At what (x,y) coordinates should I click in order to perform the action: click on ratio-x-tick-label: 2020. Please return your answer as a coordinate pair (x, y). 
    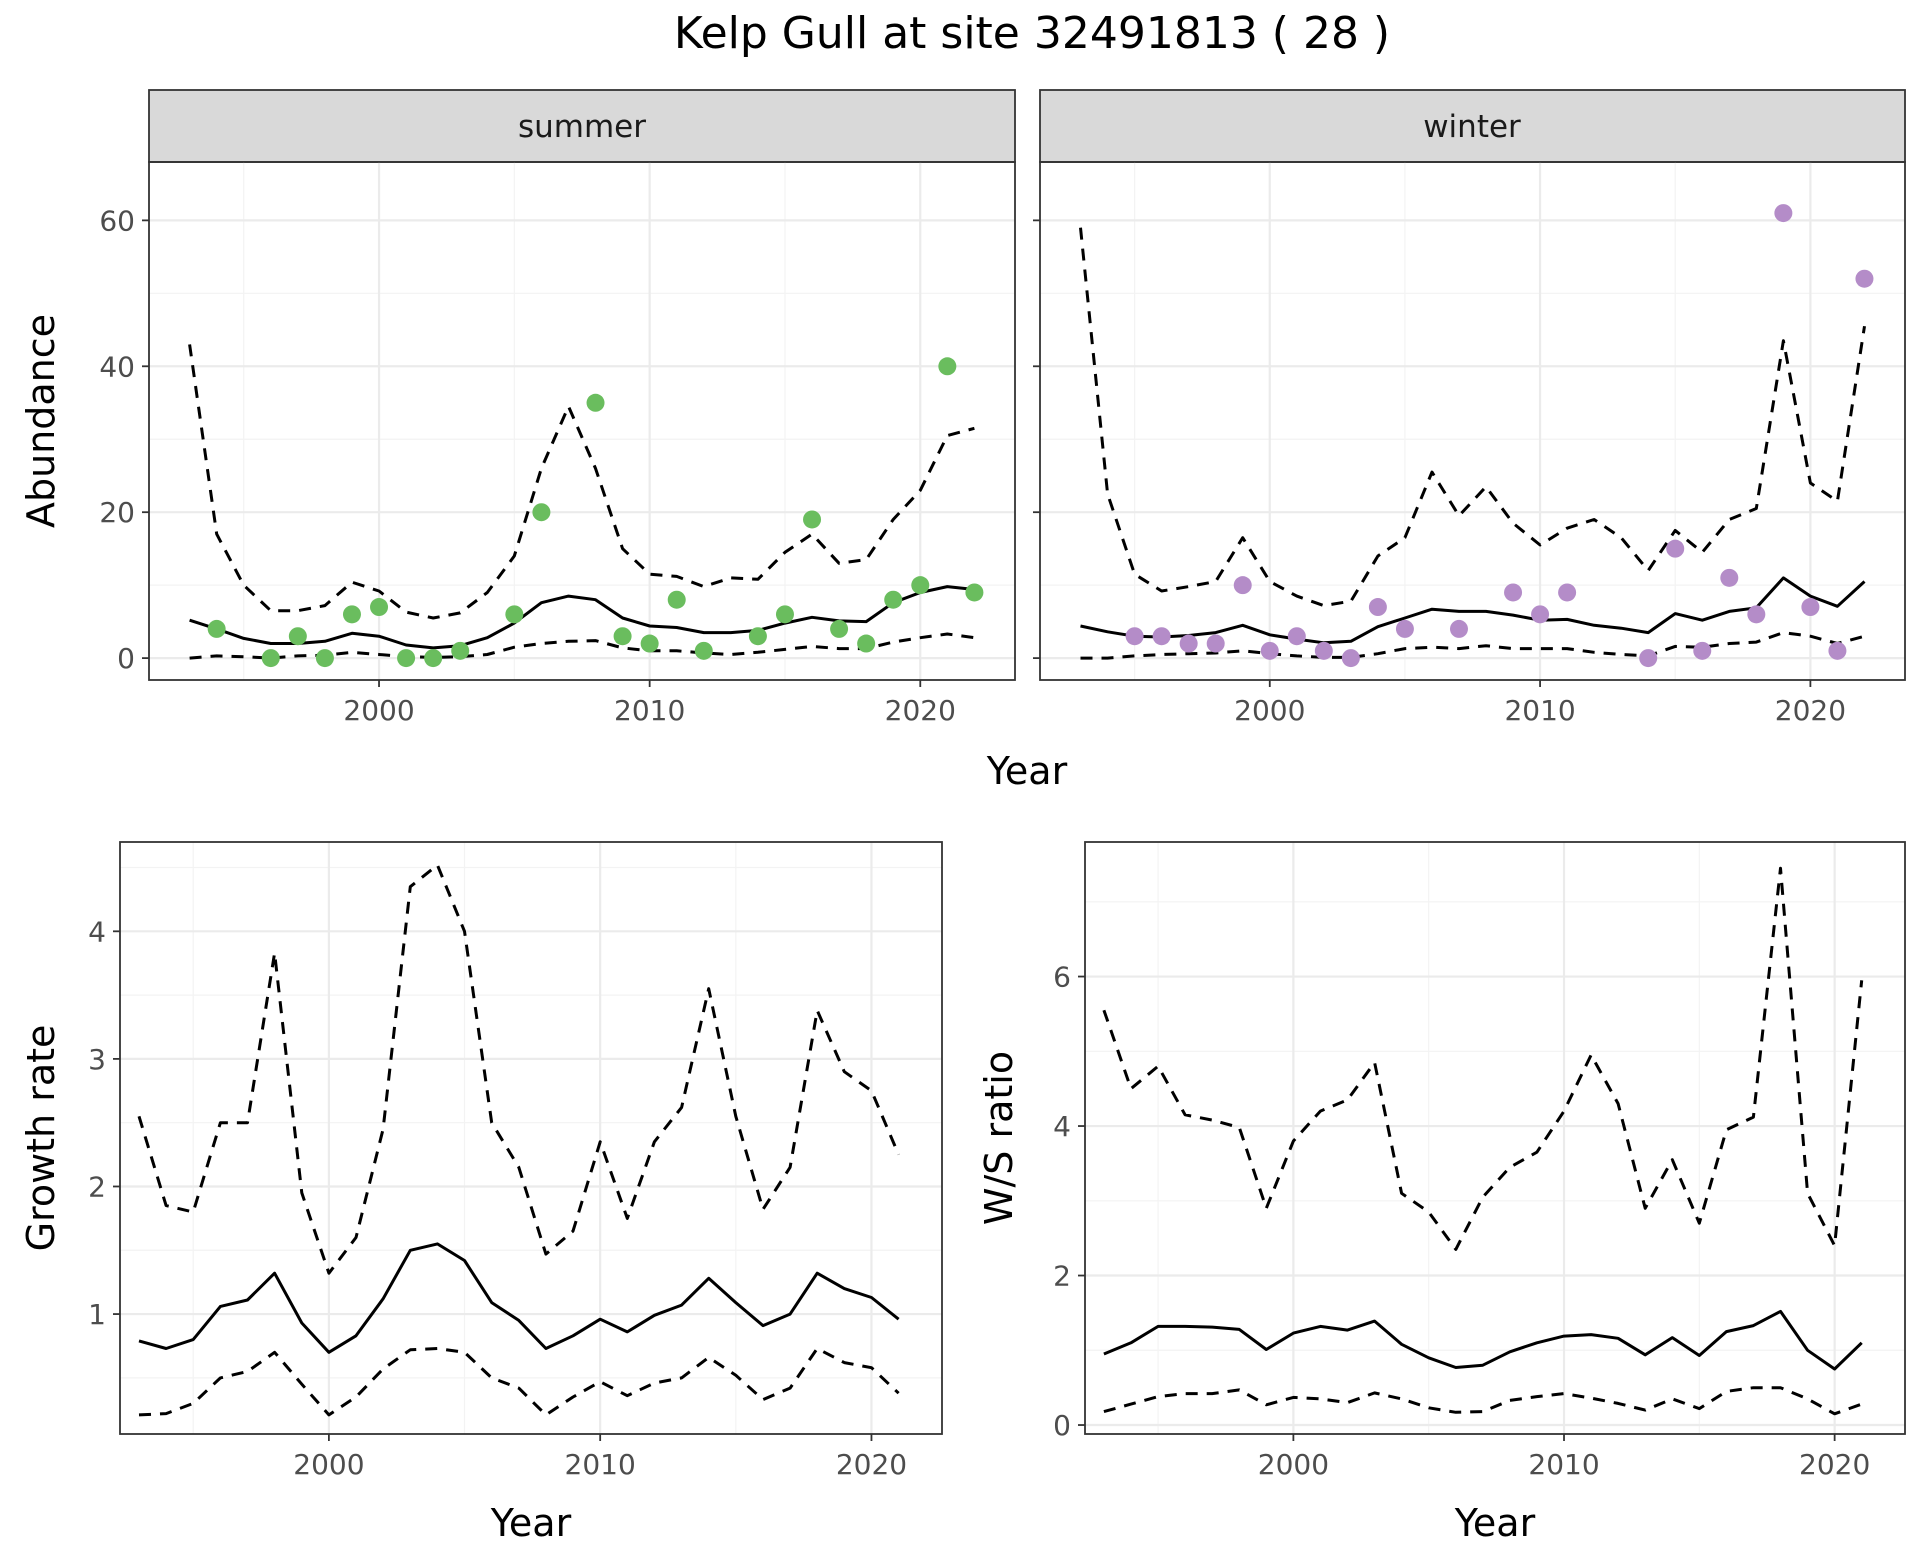
    Looking at the image, I should click on (1834, 1464).